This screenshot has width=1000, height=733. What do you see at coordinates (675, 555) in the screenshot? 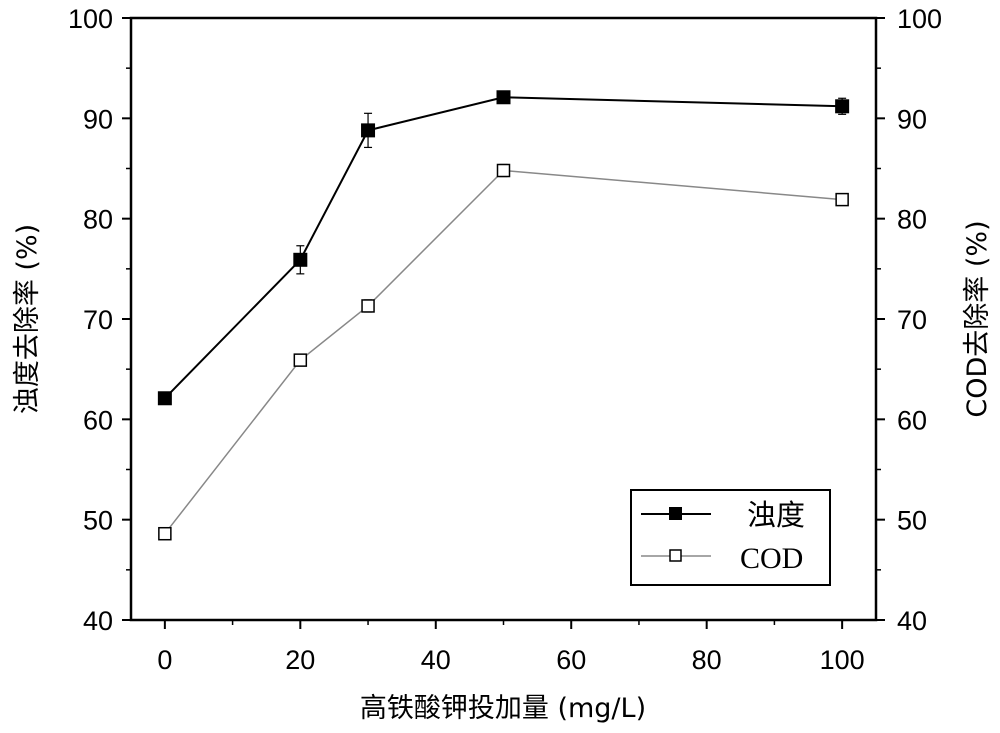
I see `legend-marker-cod` at bounding box center [675, 555].